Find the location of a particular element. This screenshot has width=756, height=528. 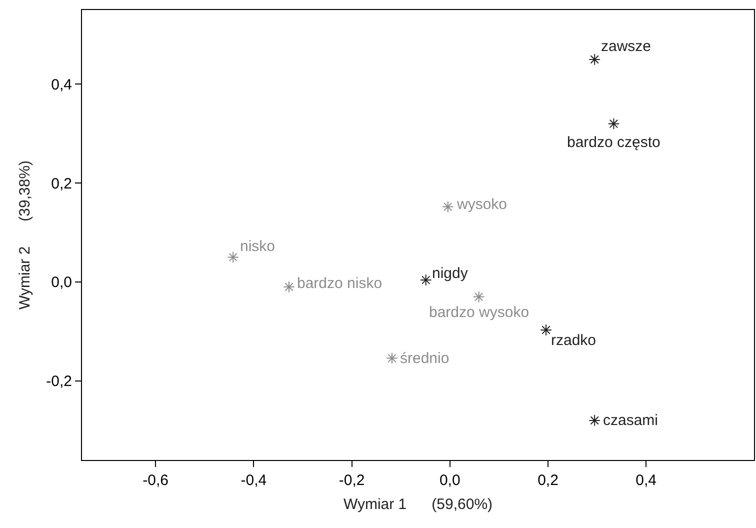

x-tick-label: 0,2 is located at coordinates (548, 480).